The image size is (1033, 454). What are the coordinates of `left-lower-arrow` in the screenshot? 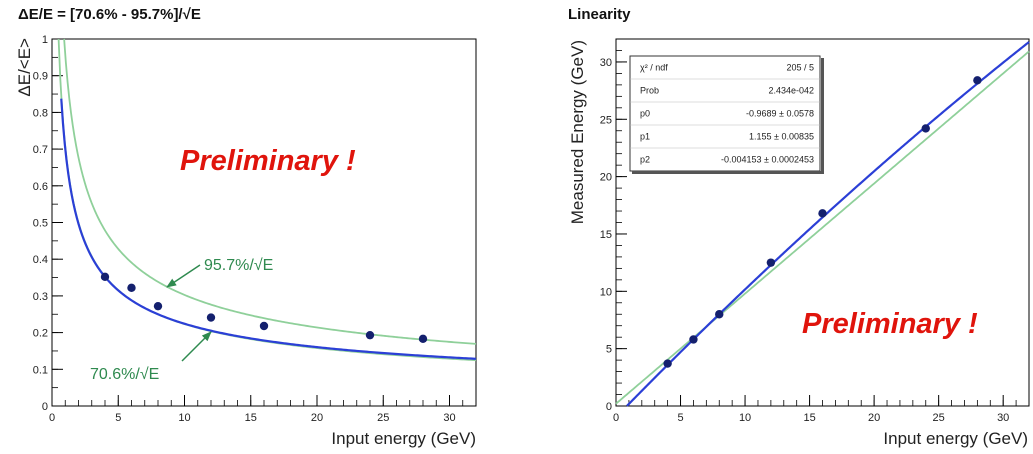 It's located at (196, 346).